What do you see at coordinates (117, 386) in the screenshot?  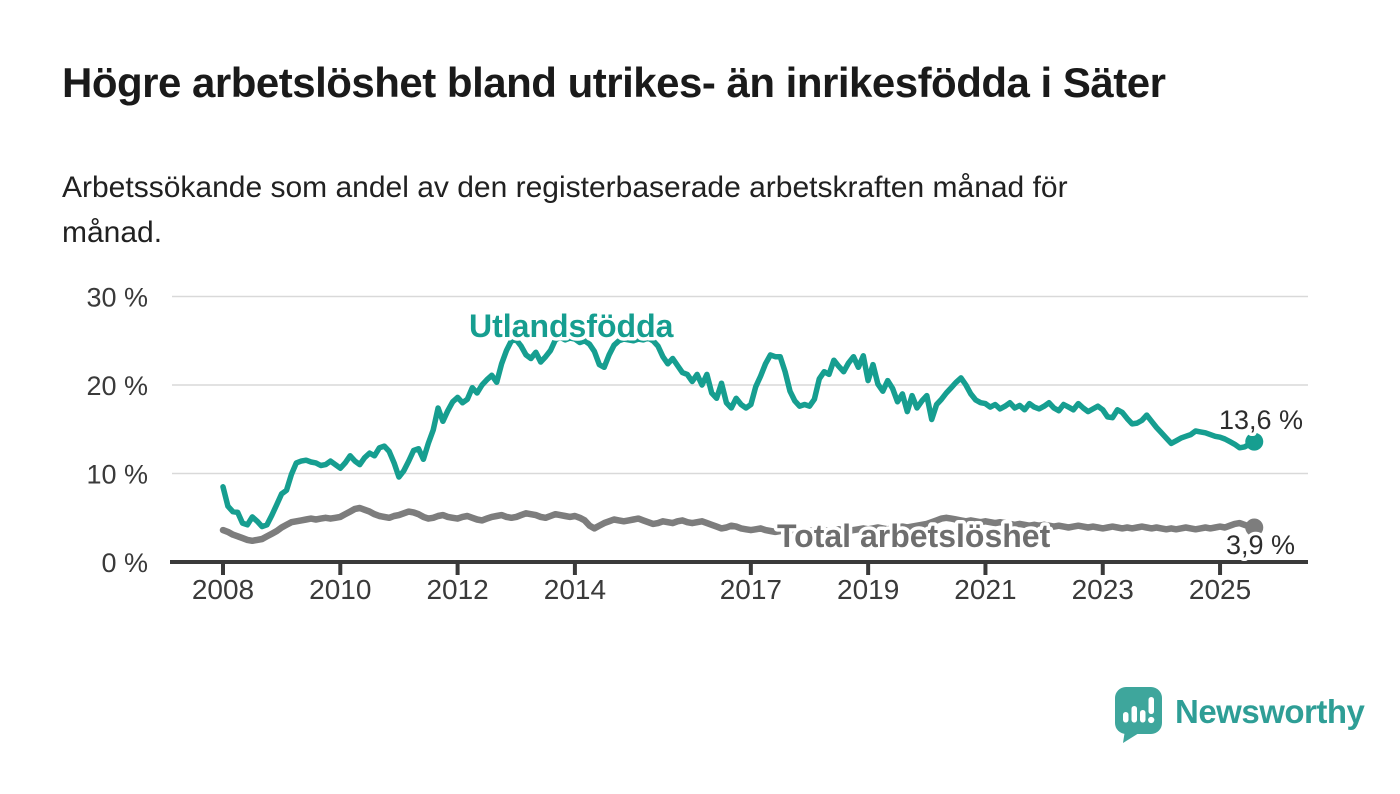 I see `y-tick-label: 20 %` at bounding box center [117, 386].